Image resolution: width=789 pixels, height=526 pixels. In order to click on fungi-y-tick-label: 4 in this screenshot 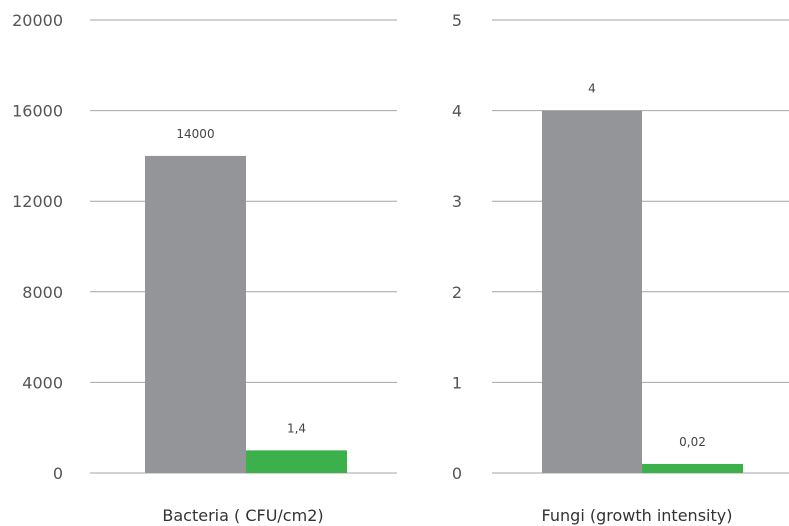, I will do `click(457, 111)`.